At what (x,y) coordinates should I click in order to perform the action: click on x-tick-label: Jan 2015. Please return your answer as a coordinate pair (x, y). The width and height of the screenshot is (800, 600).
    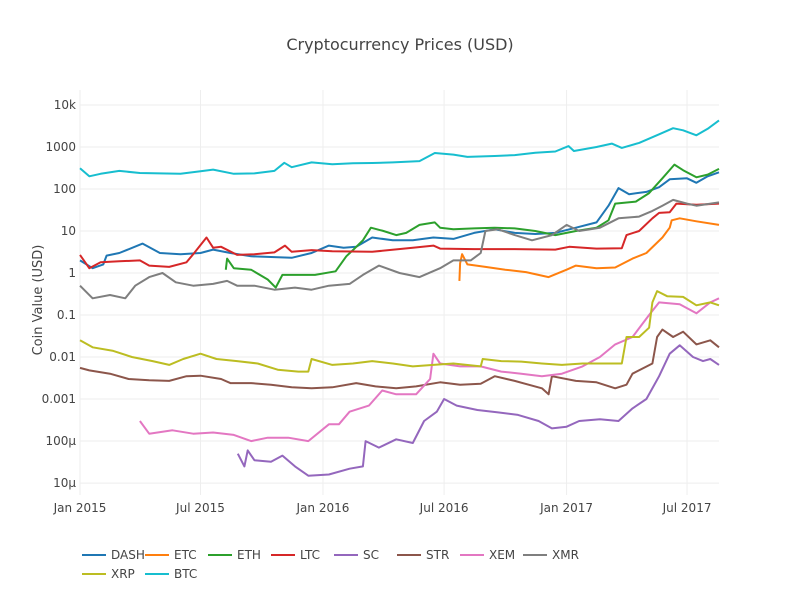
    Looking at the image, I should click on (80, 508).